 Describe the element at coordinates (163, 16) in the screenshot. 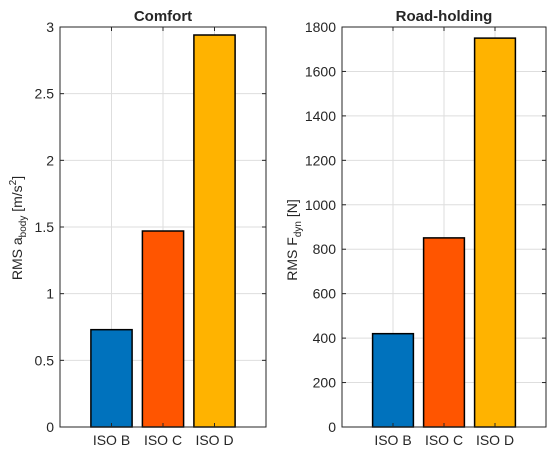

I see `chart-title: Comfort` at that location.